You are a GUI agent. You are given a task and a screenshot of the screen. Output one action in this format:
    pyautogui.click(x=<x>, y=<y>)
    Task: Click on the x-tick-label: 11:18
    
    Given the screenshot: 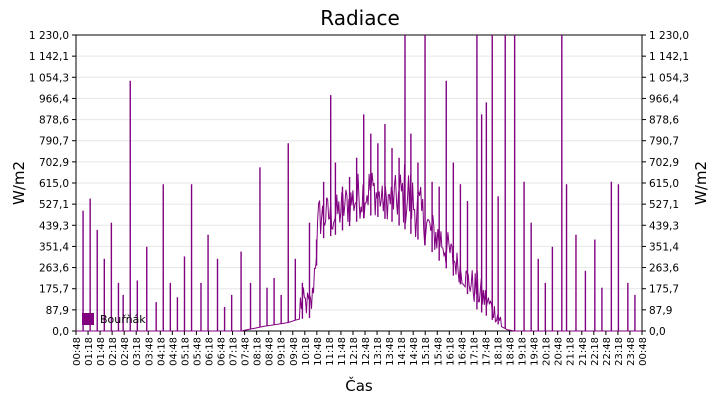 What is the action you would take?
    pyautogui.click(x=330, y=351)
    